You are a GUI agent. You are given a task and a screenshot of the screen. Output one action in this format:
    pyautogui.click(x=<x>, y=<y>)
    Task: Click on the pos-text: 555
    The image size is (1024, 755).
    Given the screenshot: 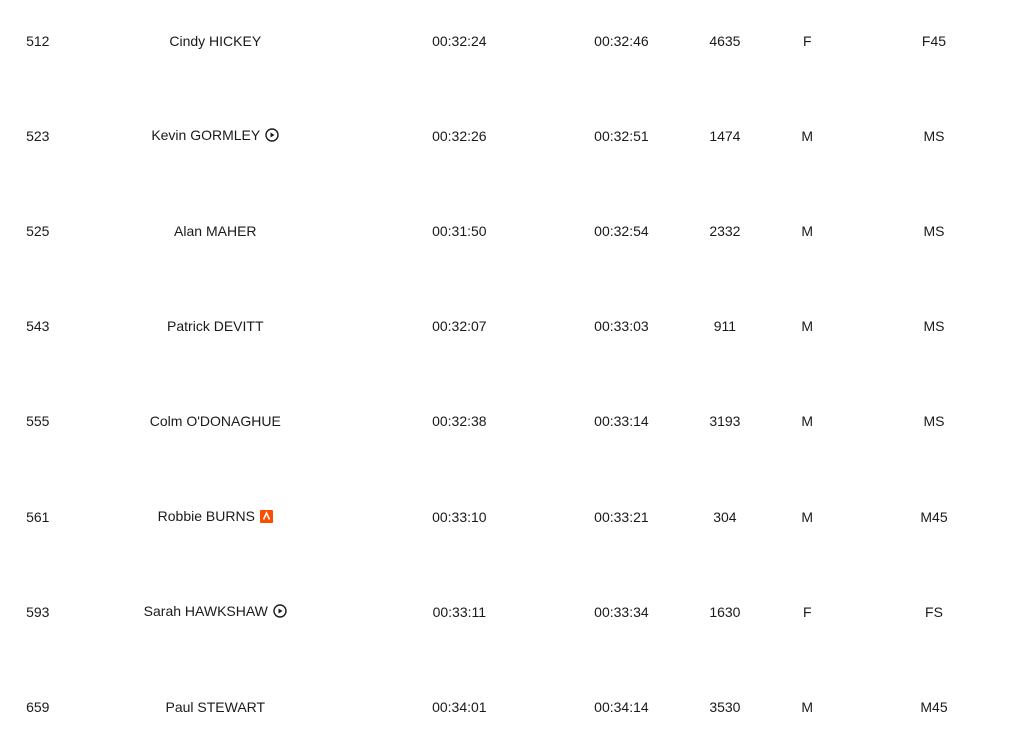 What is the action you would take?
    pyautogui.click(x=38, y=421)
    